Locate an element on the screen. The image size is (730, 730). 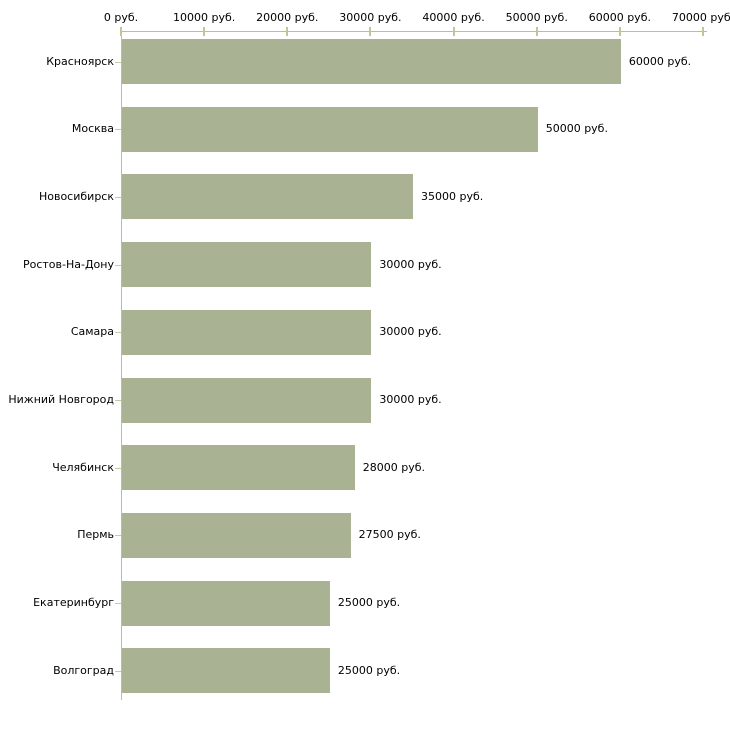
value-label: 35000 руб. is located at coordinates (452, 196).